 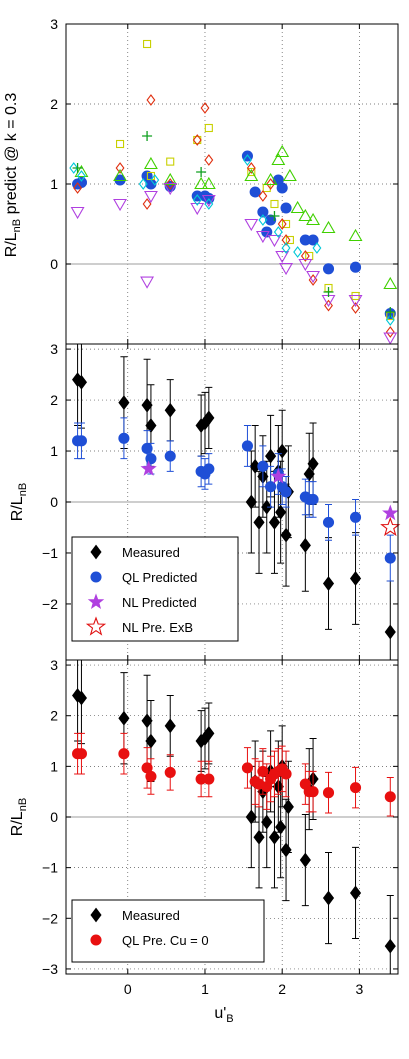 I want to click on legend-box, so click(x=168, y=931).